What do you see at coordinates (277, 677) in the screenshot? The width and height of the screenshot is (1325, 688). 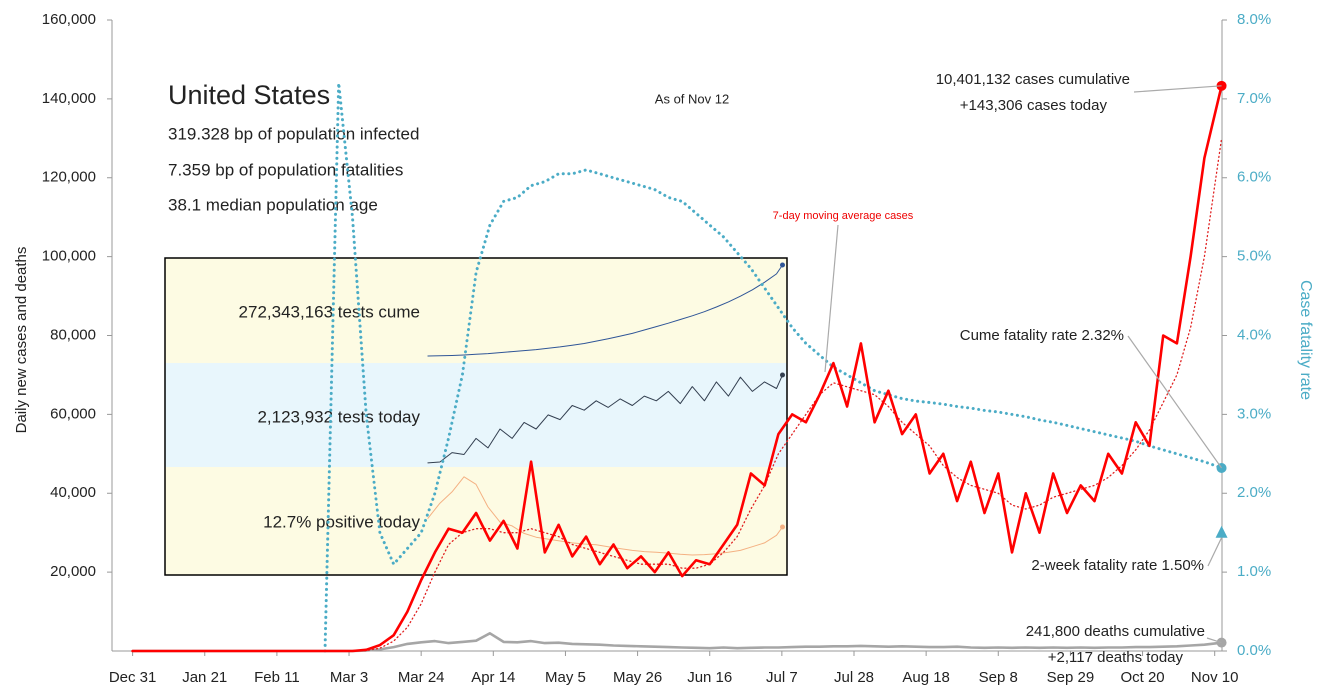 I see `x-tick-label: Feb 11` at bounding box center [277, 677].